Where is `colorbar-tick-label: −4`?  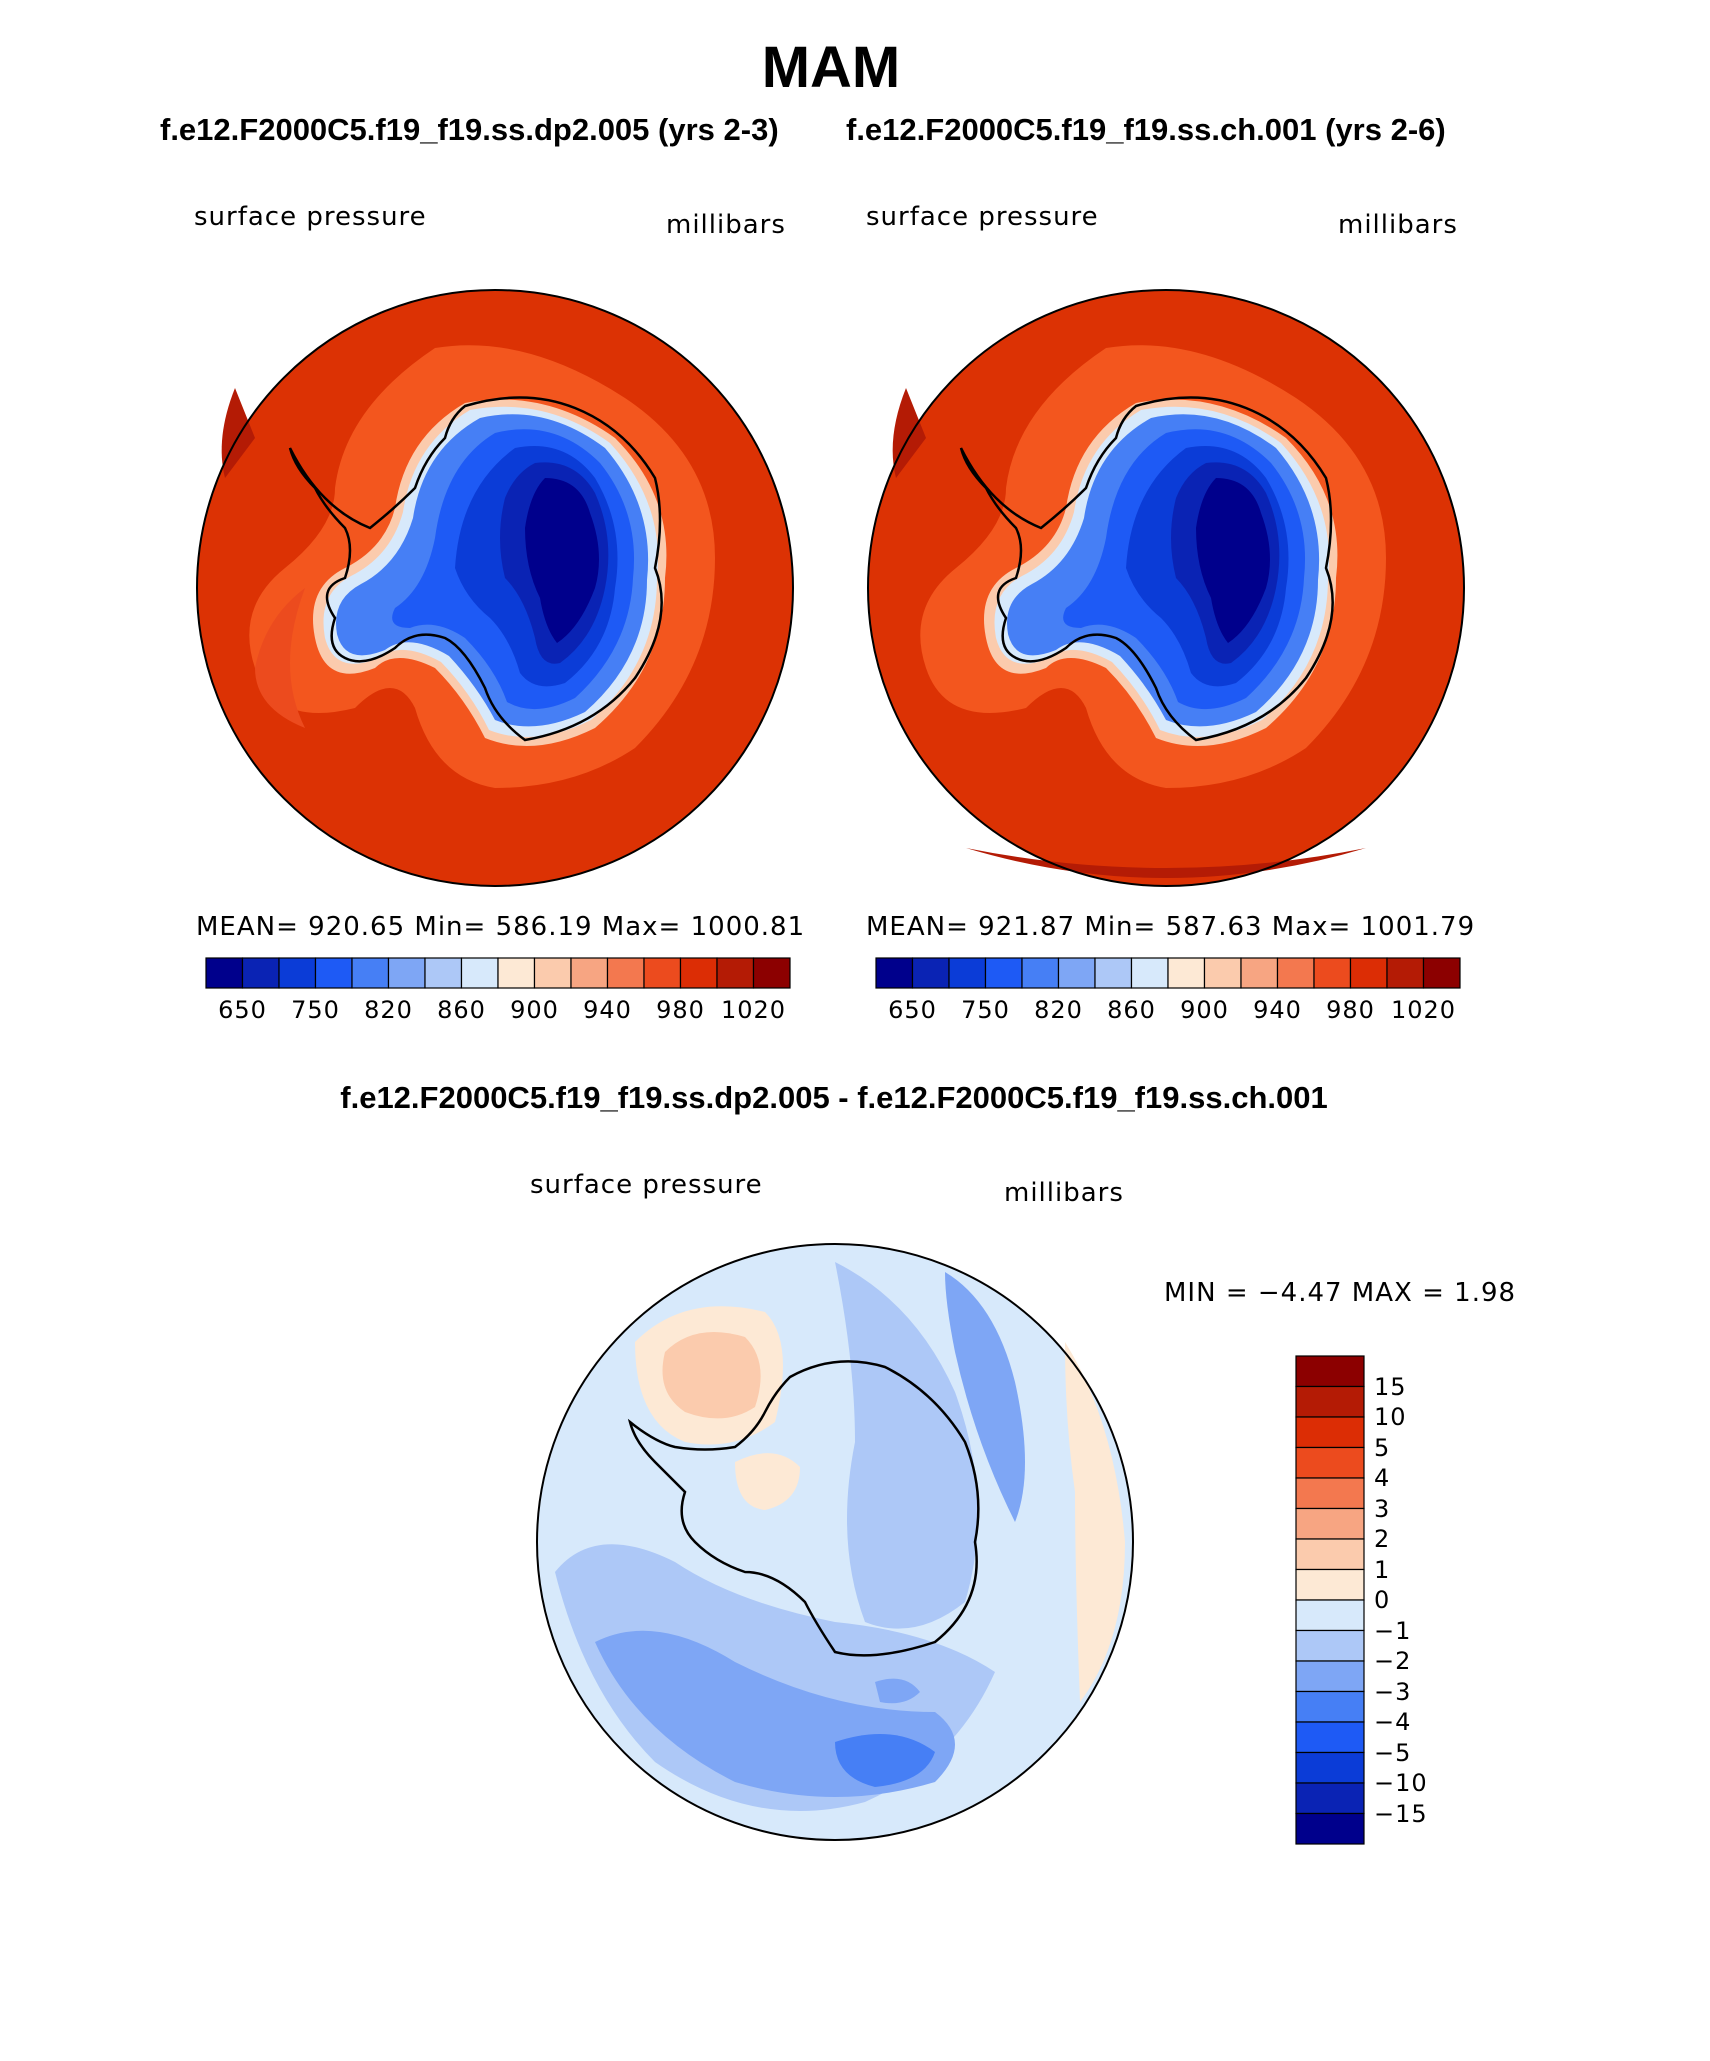 colorbar-tick-label: −4 is located at coordinates (1393, 1722).